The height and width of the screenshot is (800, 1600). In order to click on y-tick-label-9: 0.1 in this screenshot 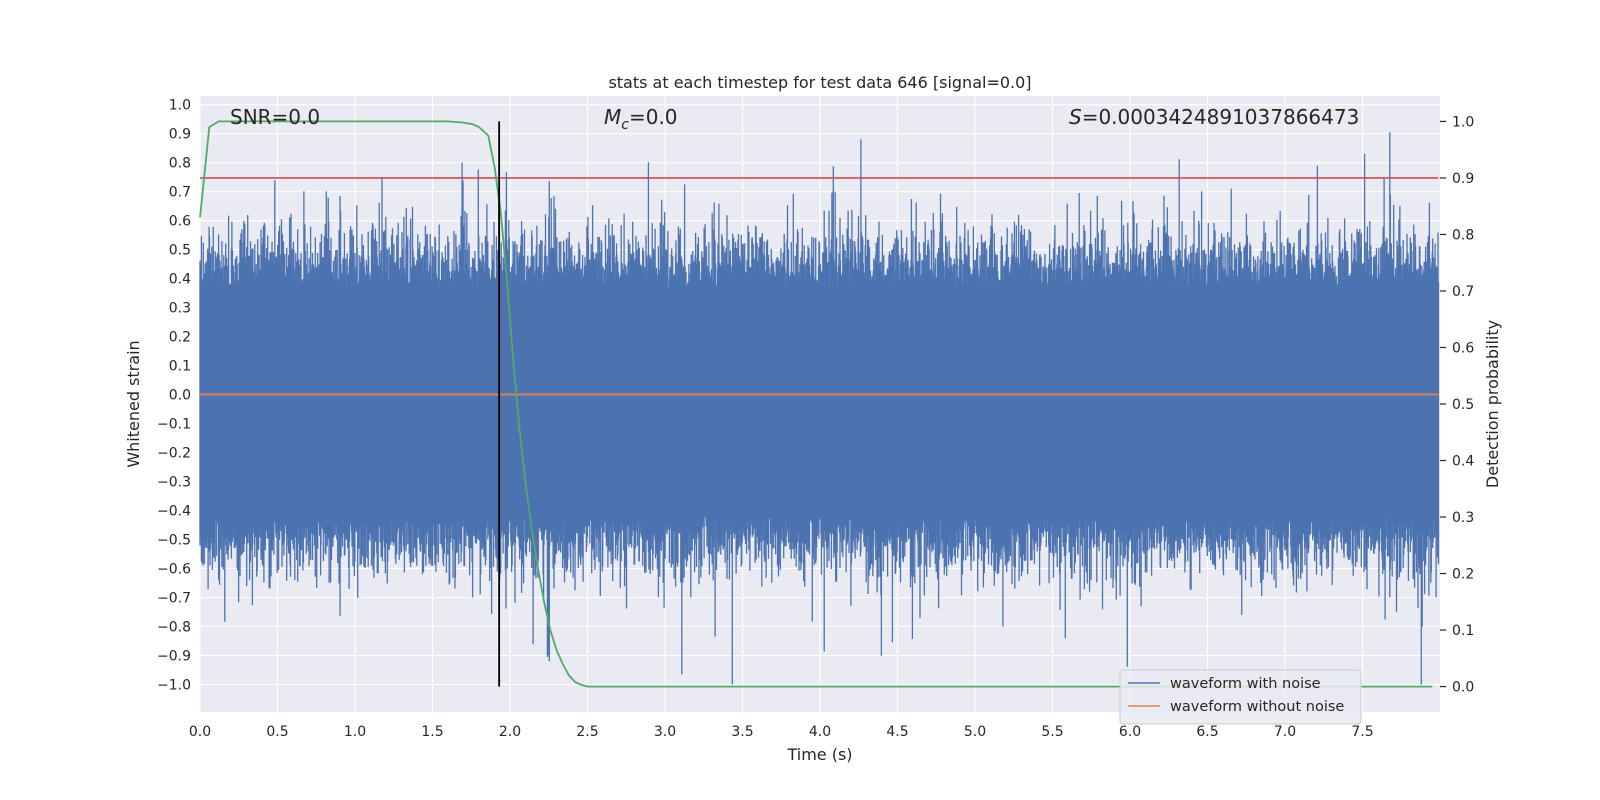, I will do `click(180, 367)`.